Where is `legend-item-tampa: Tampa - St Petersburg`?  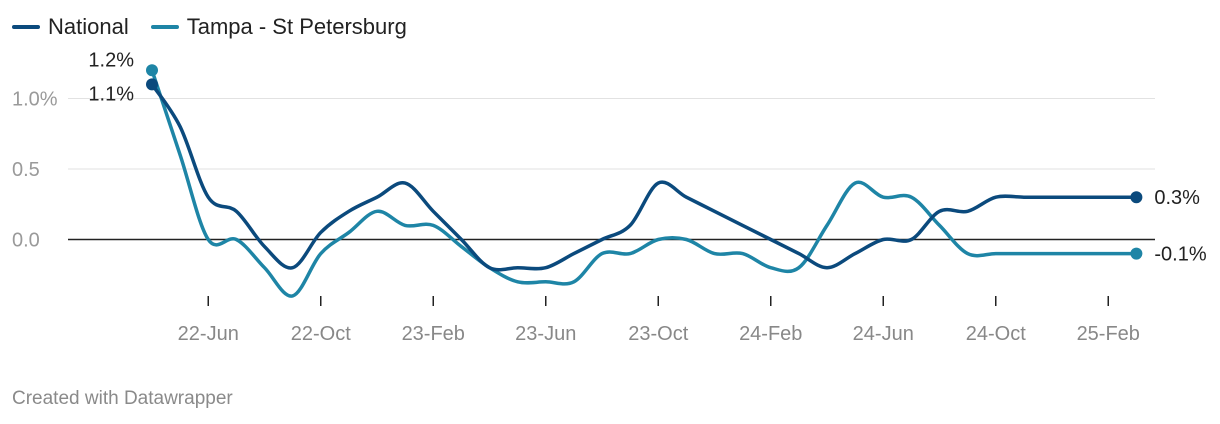
legend-item-tampa: Tampa - St Petersburg is located at coordinates (278, 27).